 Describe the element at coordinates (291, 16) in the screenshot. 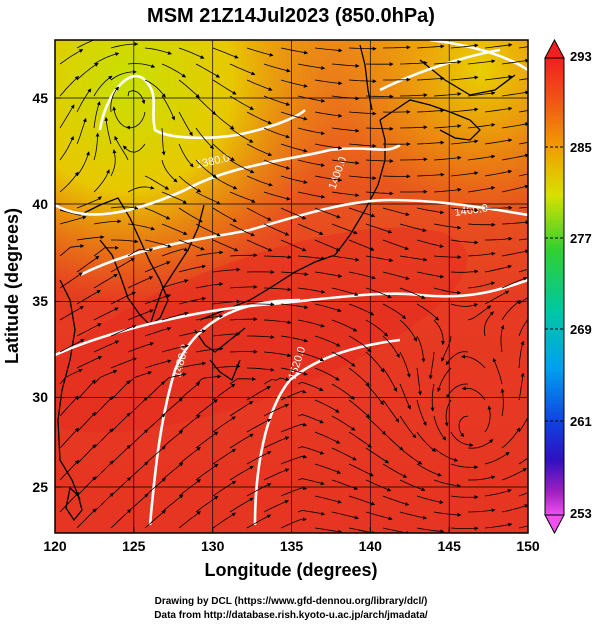

I see `map-title: MSM 21Z14Jul2023 (850.0hPa)` at that location.